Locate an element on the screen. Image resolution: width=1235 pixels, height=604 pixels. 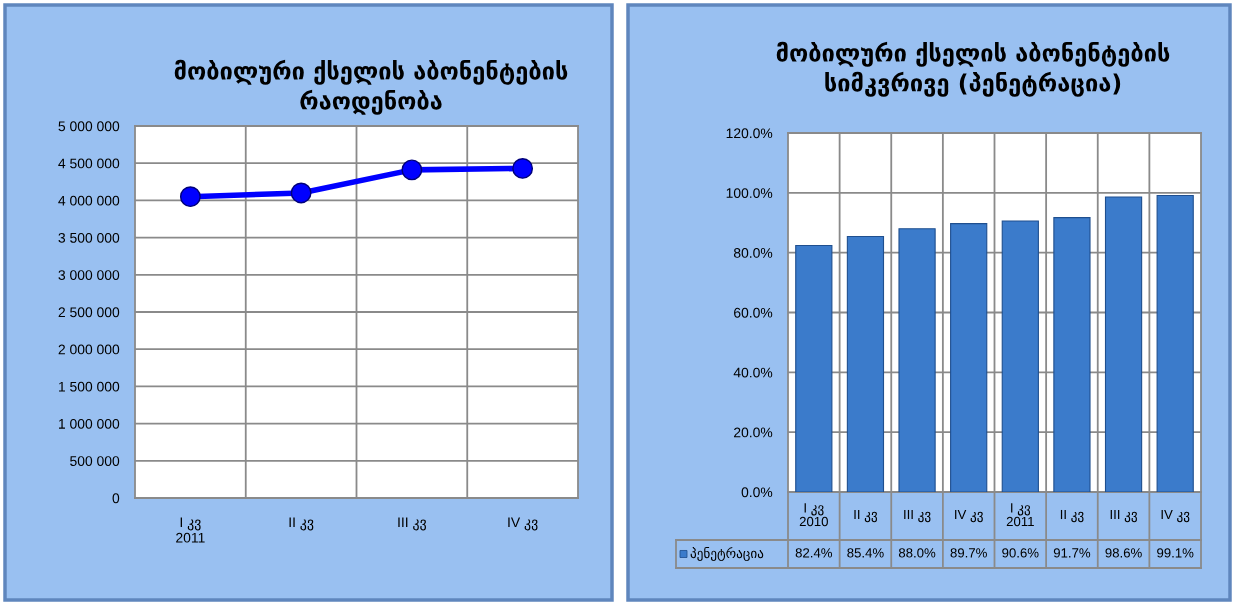
legend-label: პენეტრაცია is located at coordinates (727, 554).